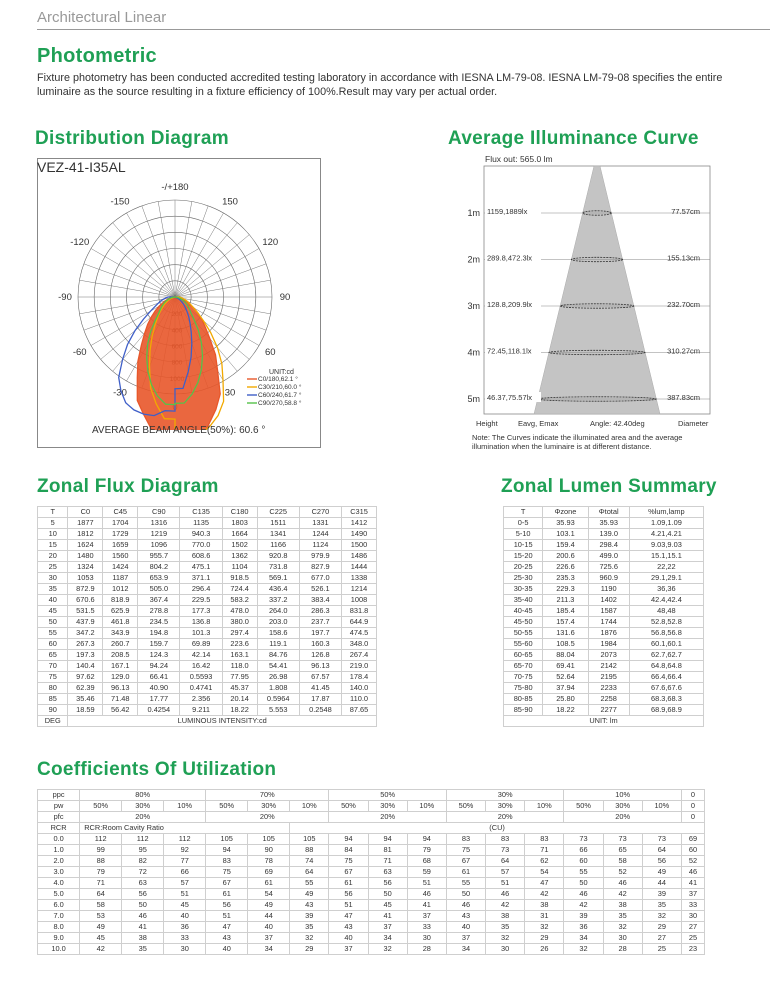  What do you see at coordinates (157, 769) in the screenshot?
I see `cou-heading: Coefficients Of Utilization` at bounding box center [157, 769].